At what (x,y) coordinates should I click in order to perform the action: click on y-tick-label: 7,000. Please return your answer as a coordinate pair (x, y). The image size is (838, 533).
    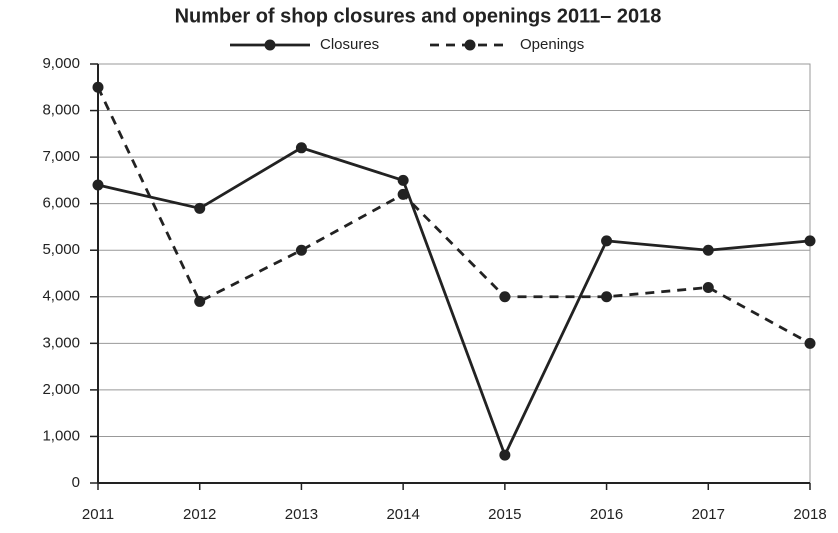
    Looking at the image, I should click on (61, 156).